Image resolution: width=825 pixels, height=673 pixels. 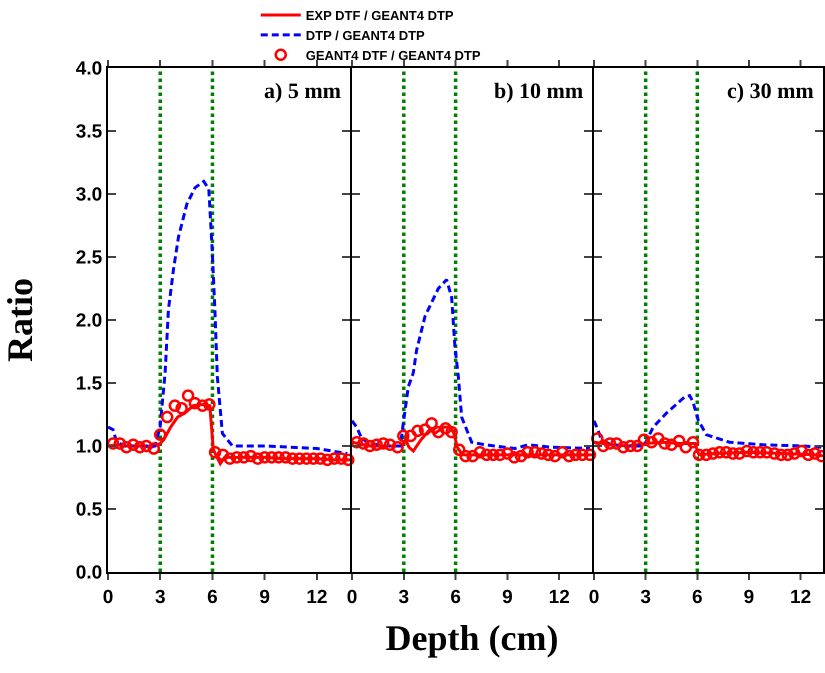 I want to click on annotation: a) 5 mm, so click(x=302, y=90).